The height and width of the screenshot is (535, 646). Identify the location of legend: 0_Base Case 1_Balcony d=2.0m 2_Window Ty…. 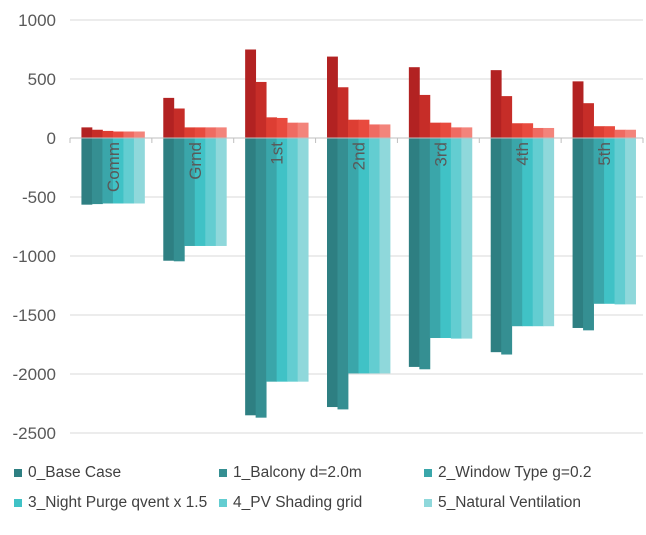
(329, 488).